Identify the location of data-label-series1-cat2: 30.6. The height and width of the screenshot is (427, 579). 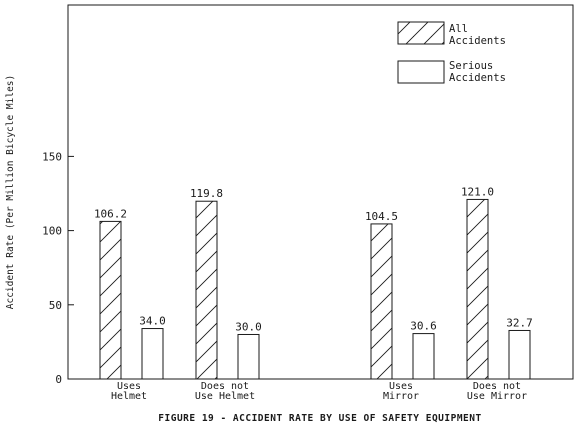
(423, 326).